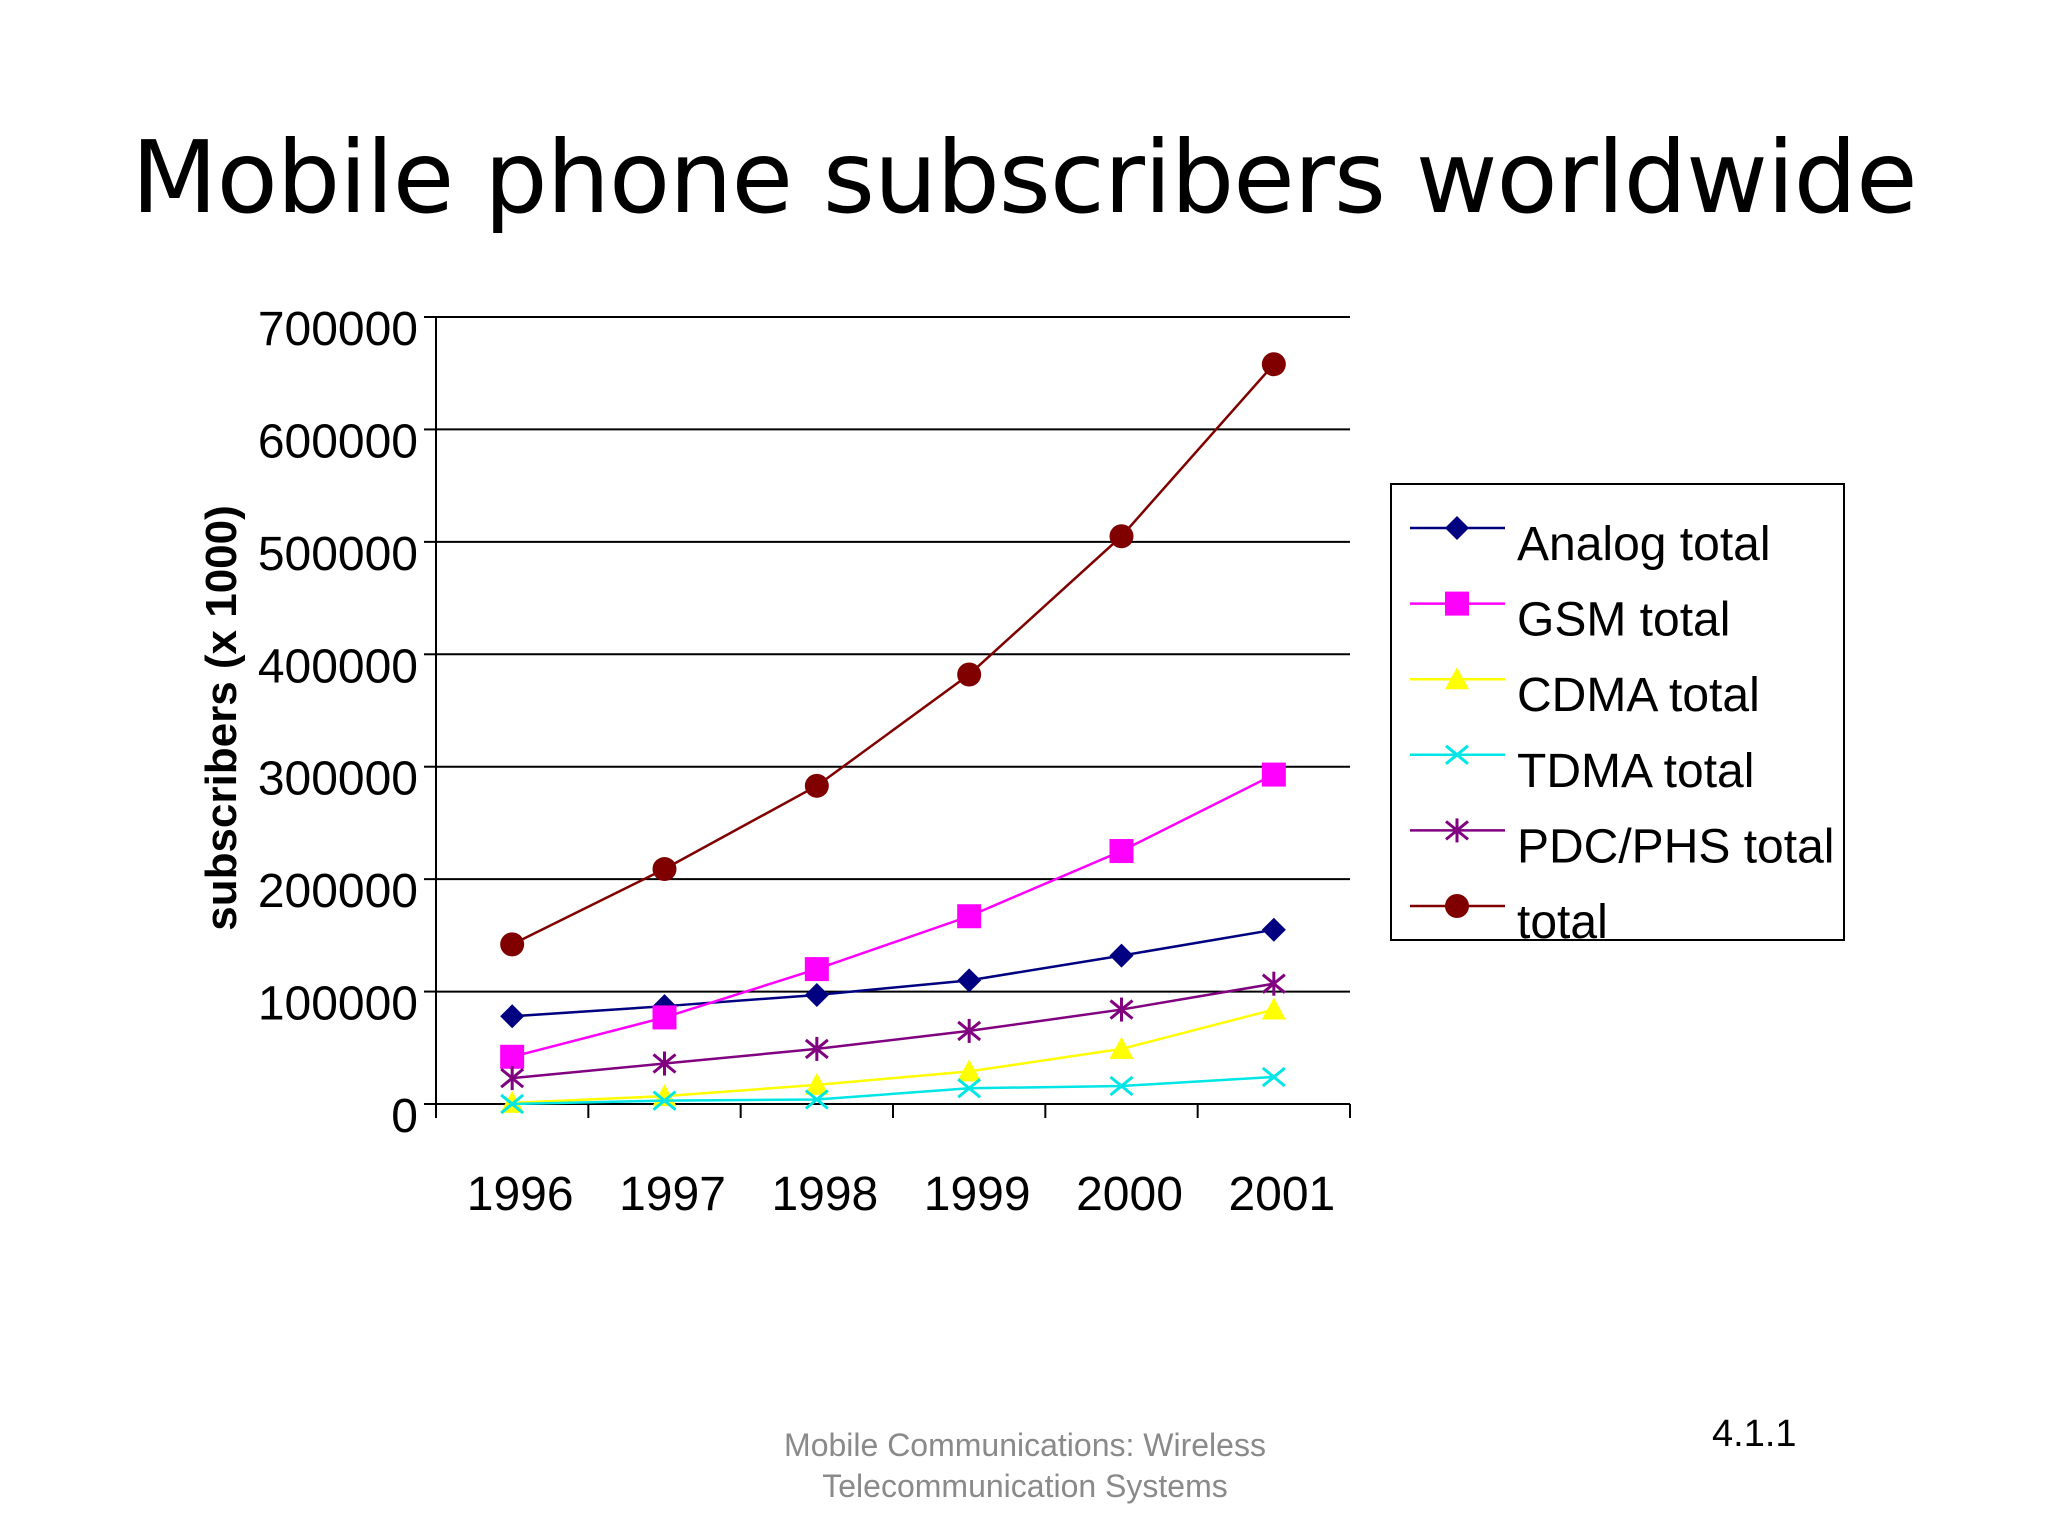 The height and width of the screenshot is (1536, 2048). Describe the element at coordinates (338, 554) in the screenshot. I see `y-tick-label: 500000` at that location.